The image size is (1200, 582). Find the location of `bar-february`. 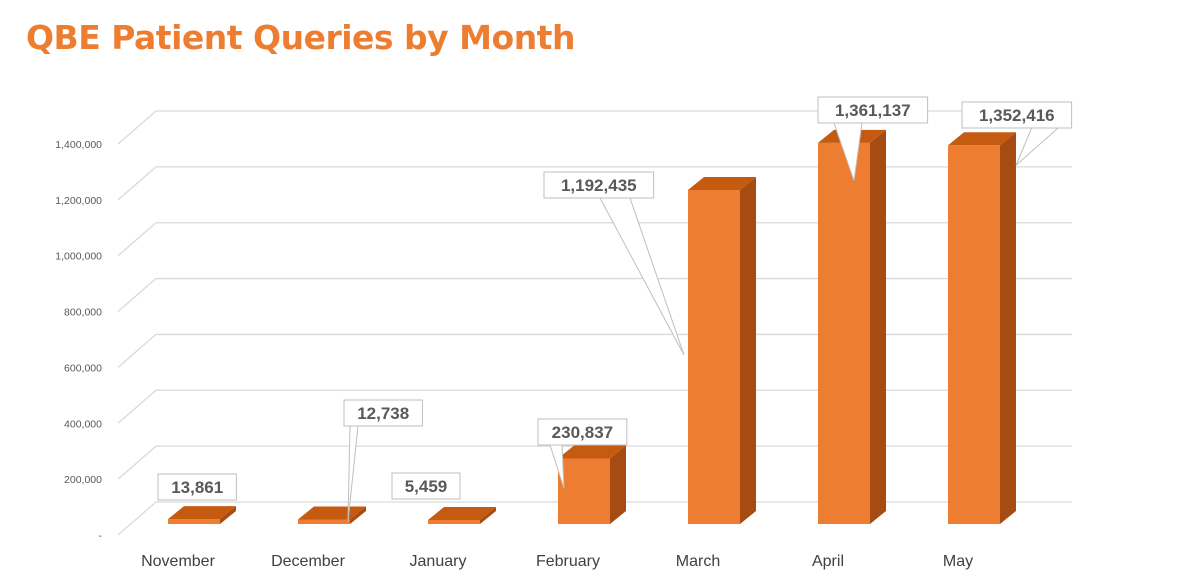

bar-february is located at coordinates (592, 484).